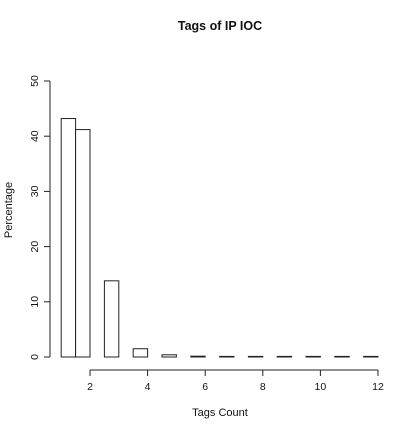 The height and width of the screenshot is (433, 416). Describe the element at coordinates (35, 247) in the screenshot. I see `y-tick-label: 20` at that location.